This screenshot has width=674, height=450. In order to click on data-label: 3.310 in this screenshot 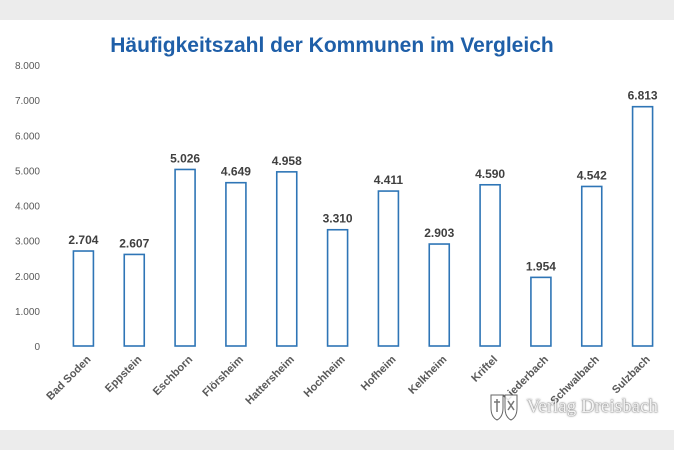, I will do `click(338, 219)`.